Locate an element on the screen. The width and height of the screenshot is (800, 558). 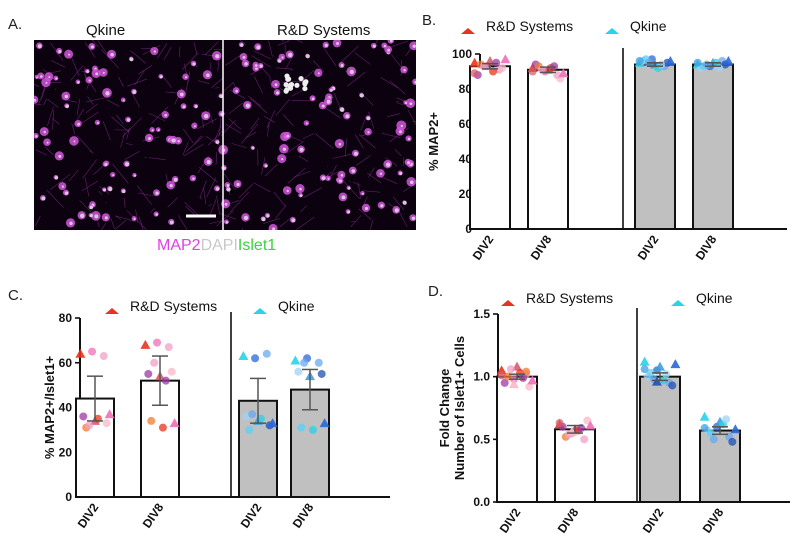
panel-d-letter: D. is located at coordinates (435, 291).